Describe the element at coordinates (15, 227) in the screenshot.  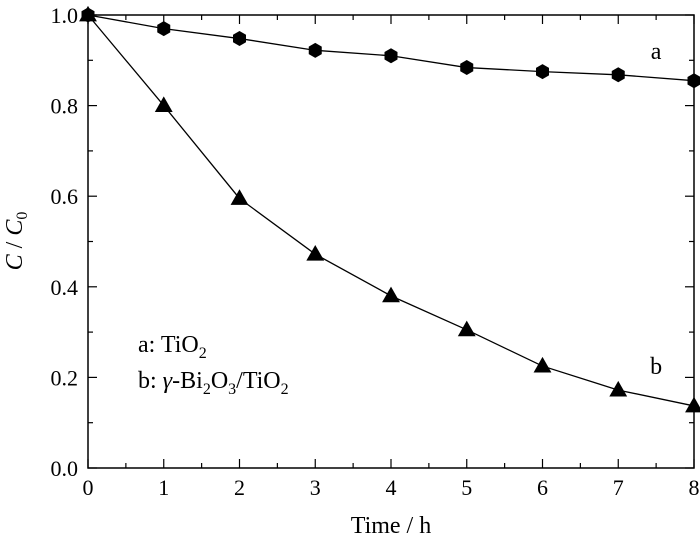
I see `y-axis-label-c0: C` at that location.